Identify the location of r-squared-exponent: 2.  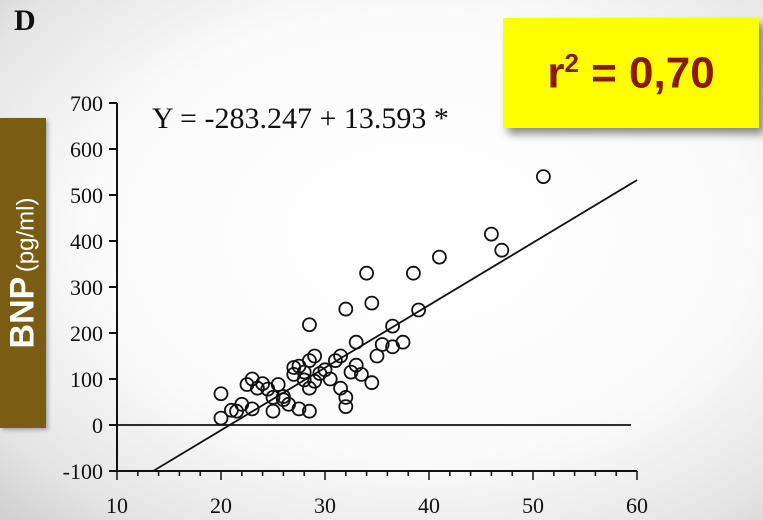
(571, 62).